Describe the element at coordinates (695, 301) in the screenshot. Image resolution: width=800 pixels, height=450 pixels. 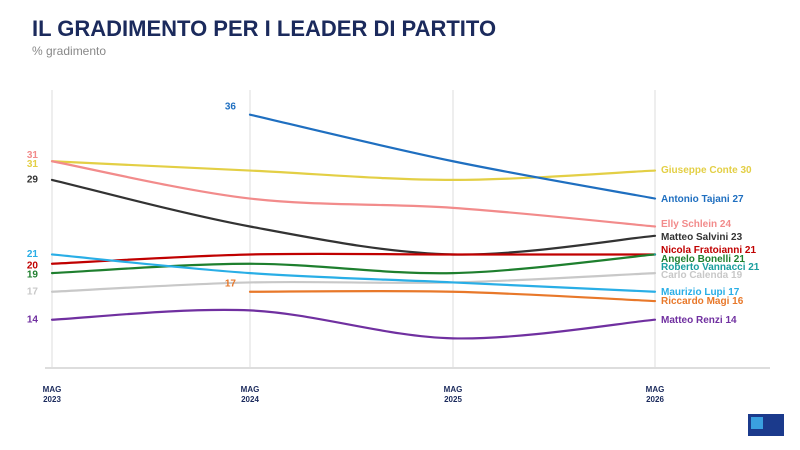
I see `legend-name: Riccardo Magi` at that location.